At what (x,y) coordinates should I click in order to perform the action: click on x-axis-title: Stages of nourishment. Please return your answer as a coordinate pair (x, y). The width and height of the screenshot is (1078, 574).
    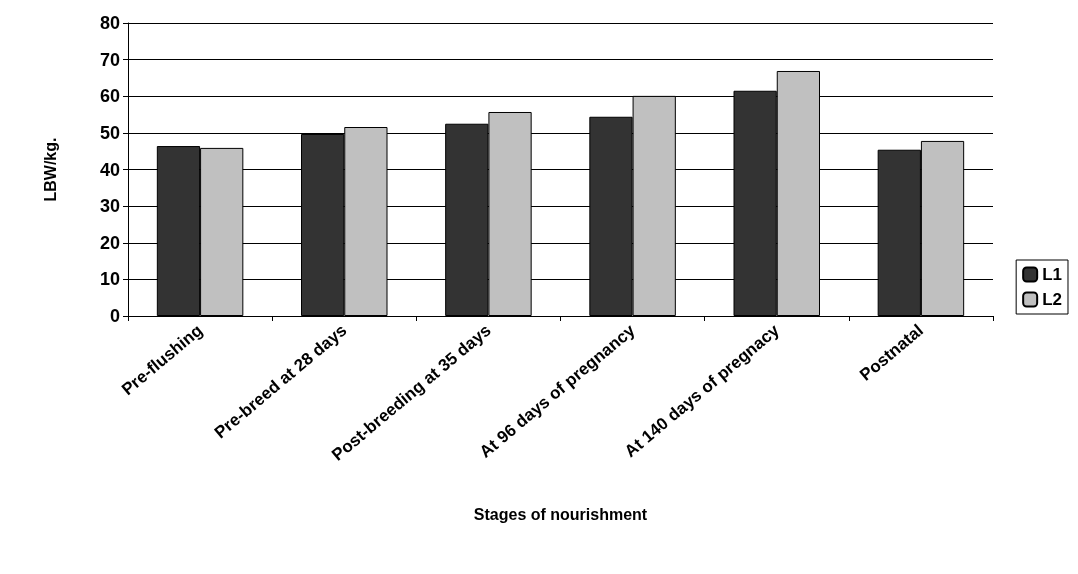
    Looking at the image, I should click on (560, 514).